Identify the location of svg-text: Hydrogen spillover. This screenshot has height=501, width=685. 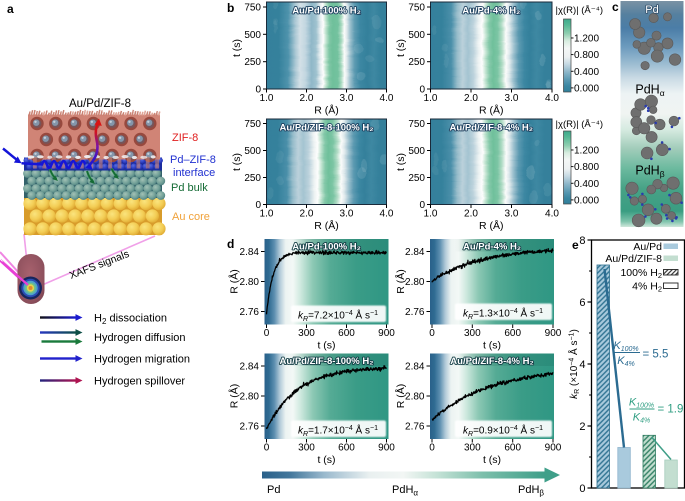
(139, 382).